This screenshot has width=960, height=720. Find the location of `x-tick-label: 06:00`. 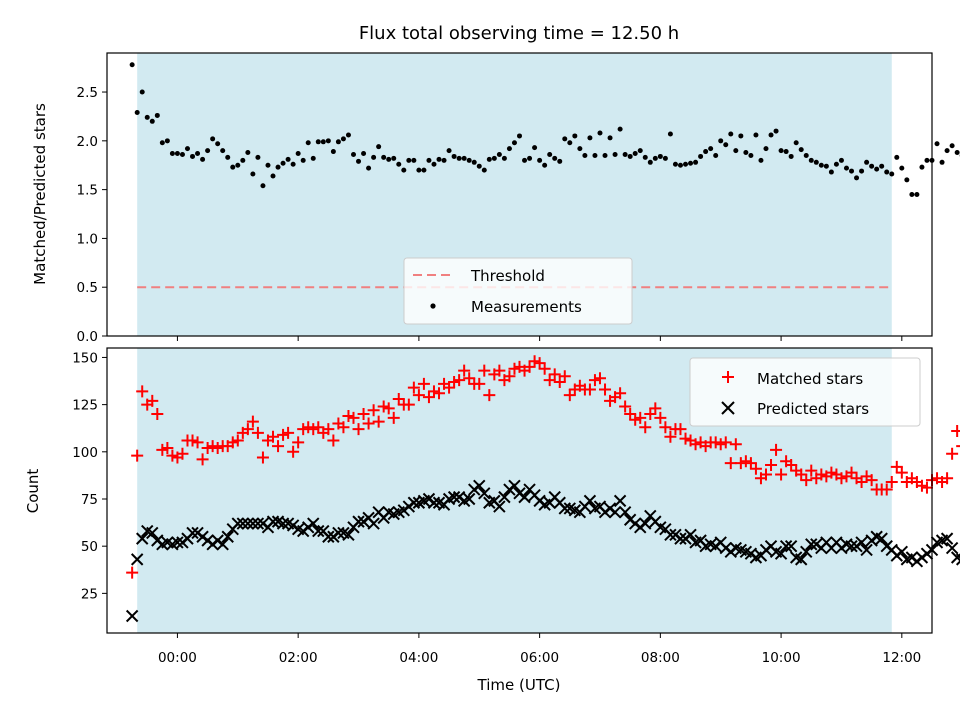

x-tick-label: 06:00 is located at coordinates (539, 658).